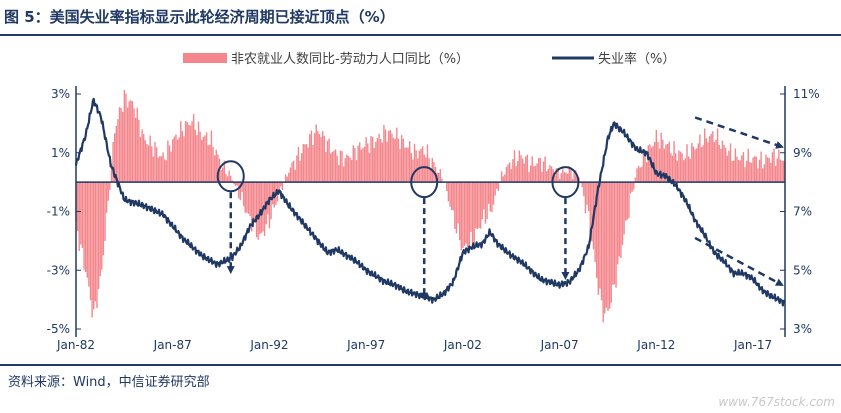  I want to click on x-tick-label: Jan-17, so click(752, 345).